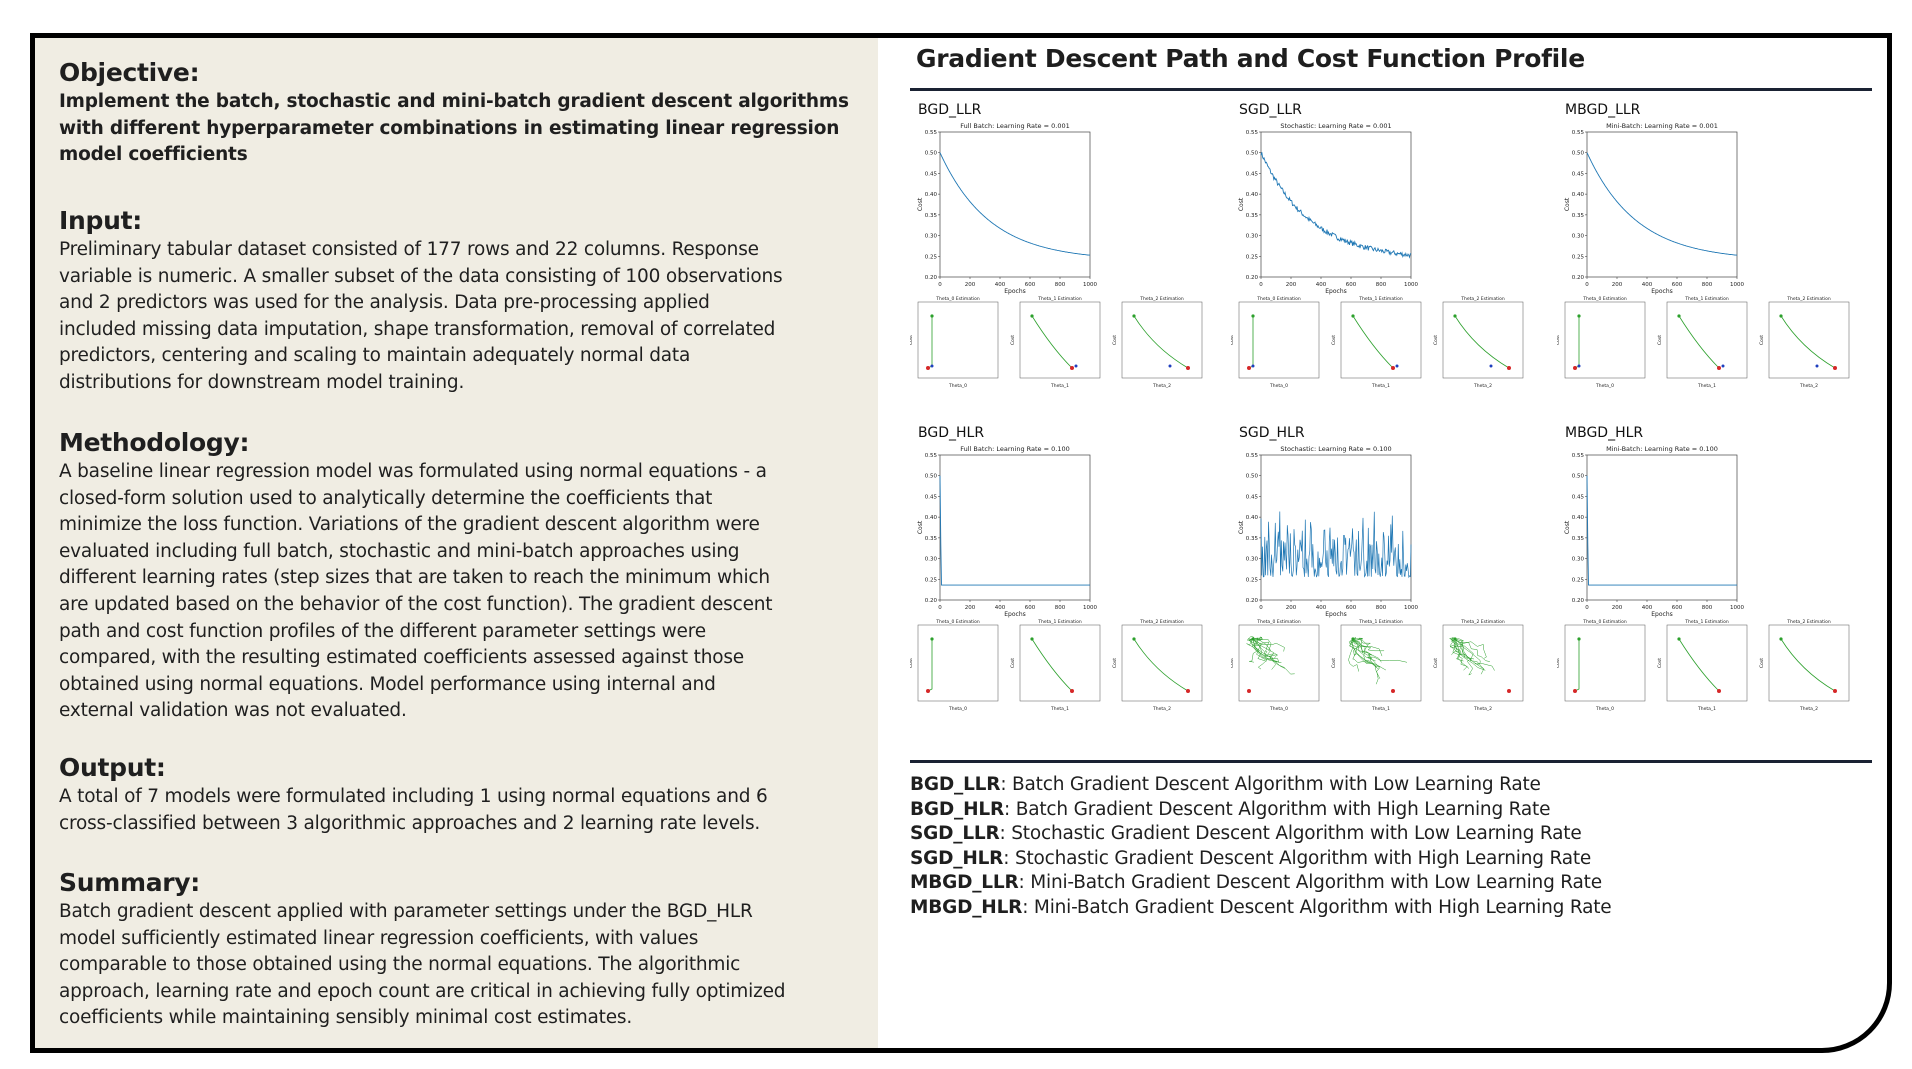 This screenshot has width=1912, height=1069. I want to click on summary-title: Summary:, so click(129, 882).